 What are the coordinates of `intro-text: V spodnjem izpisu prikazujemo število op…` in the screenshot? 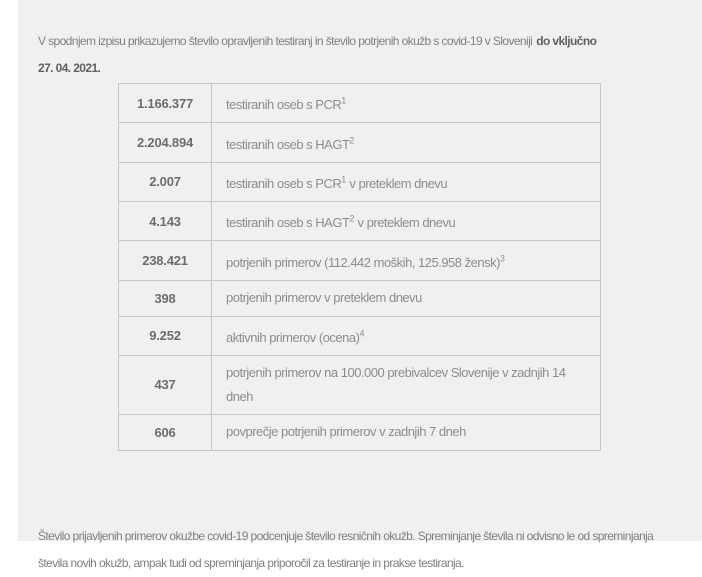 It's located at (285, 41).